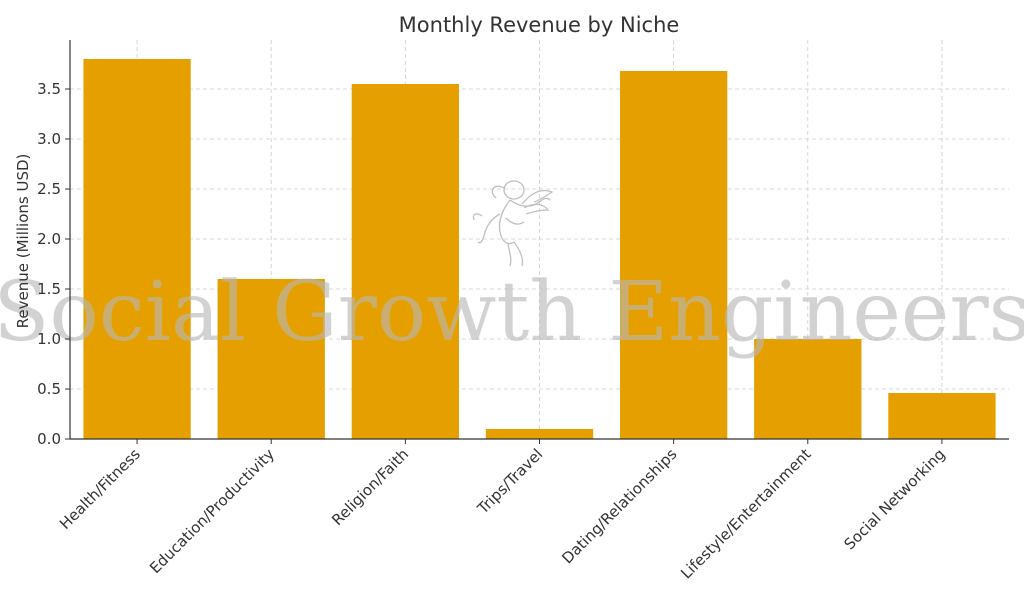 This screenshot has height=614, width=1024. What do you see at coordinates (745, 513) in the screenshot?
I see `x-tick-label: Lifestyle/Entertainment` at bounding box center [745, 513].